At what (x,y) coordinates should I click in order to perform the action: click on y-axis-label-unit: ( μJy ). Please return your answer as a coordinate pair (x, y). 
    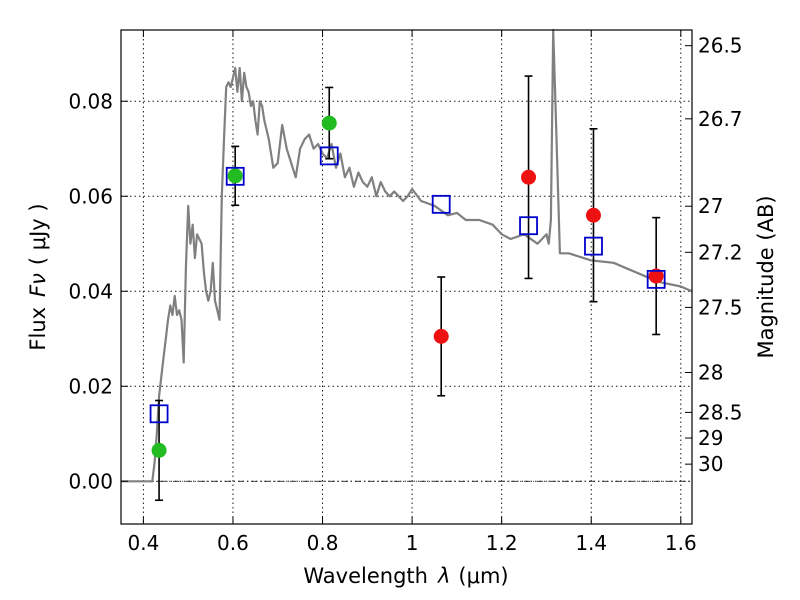
    Looking at the image, I should click on (38, 234).